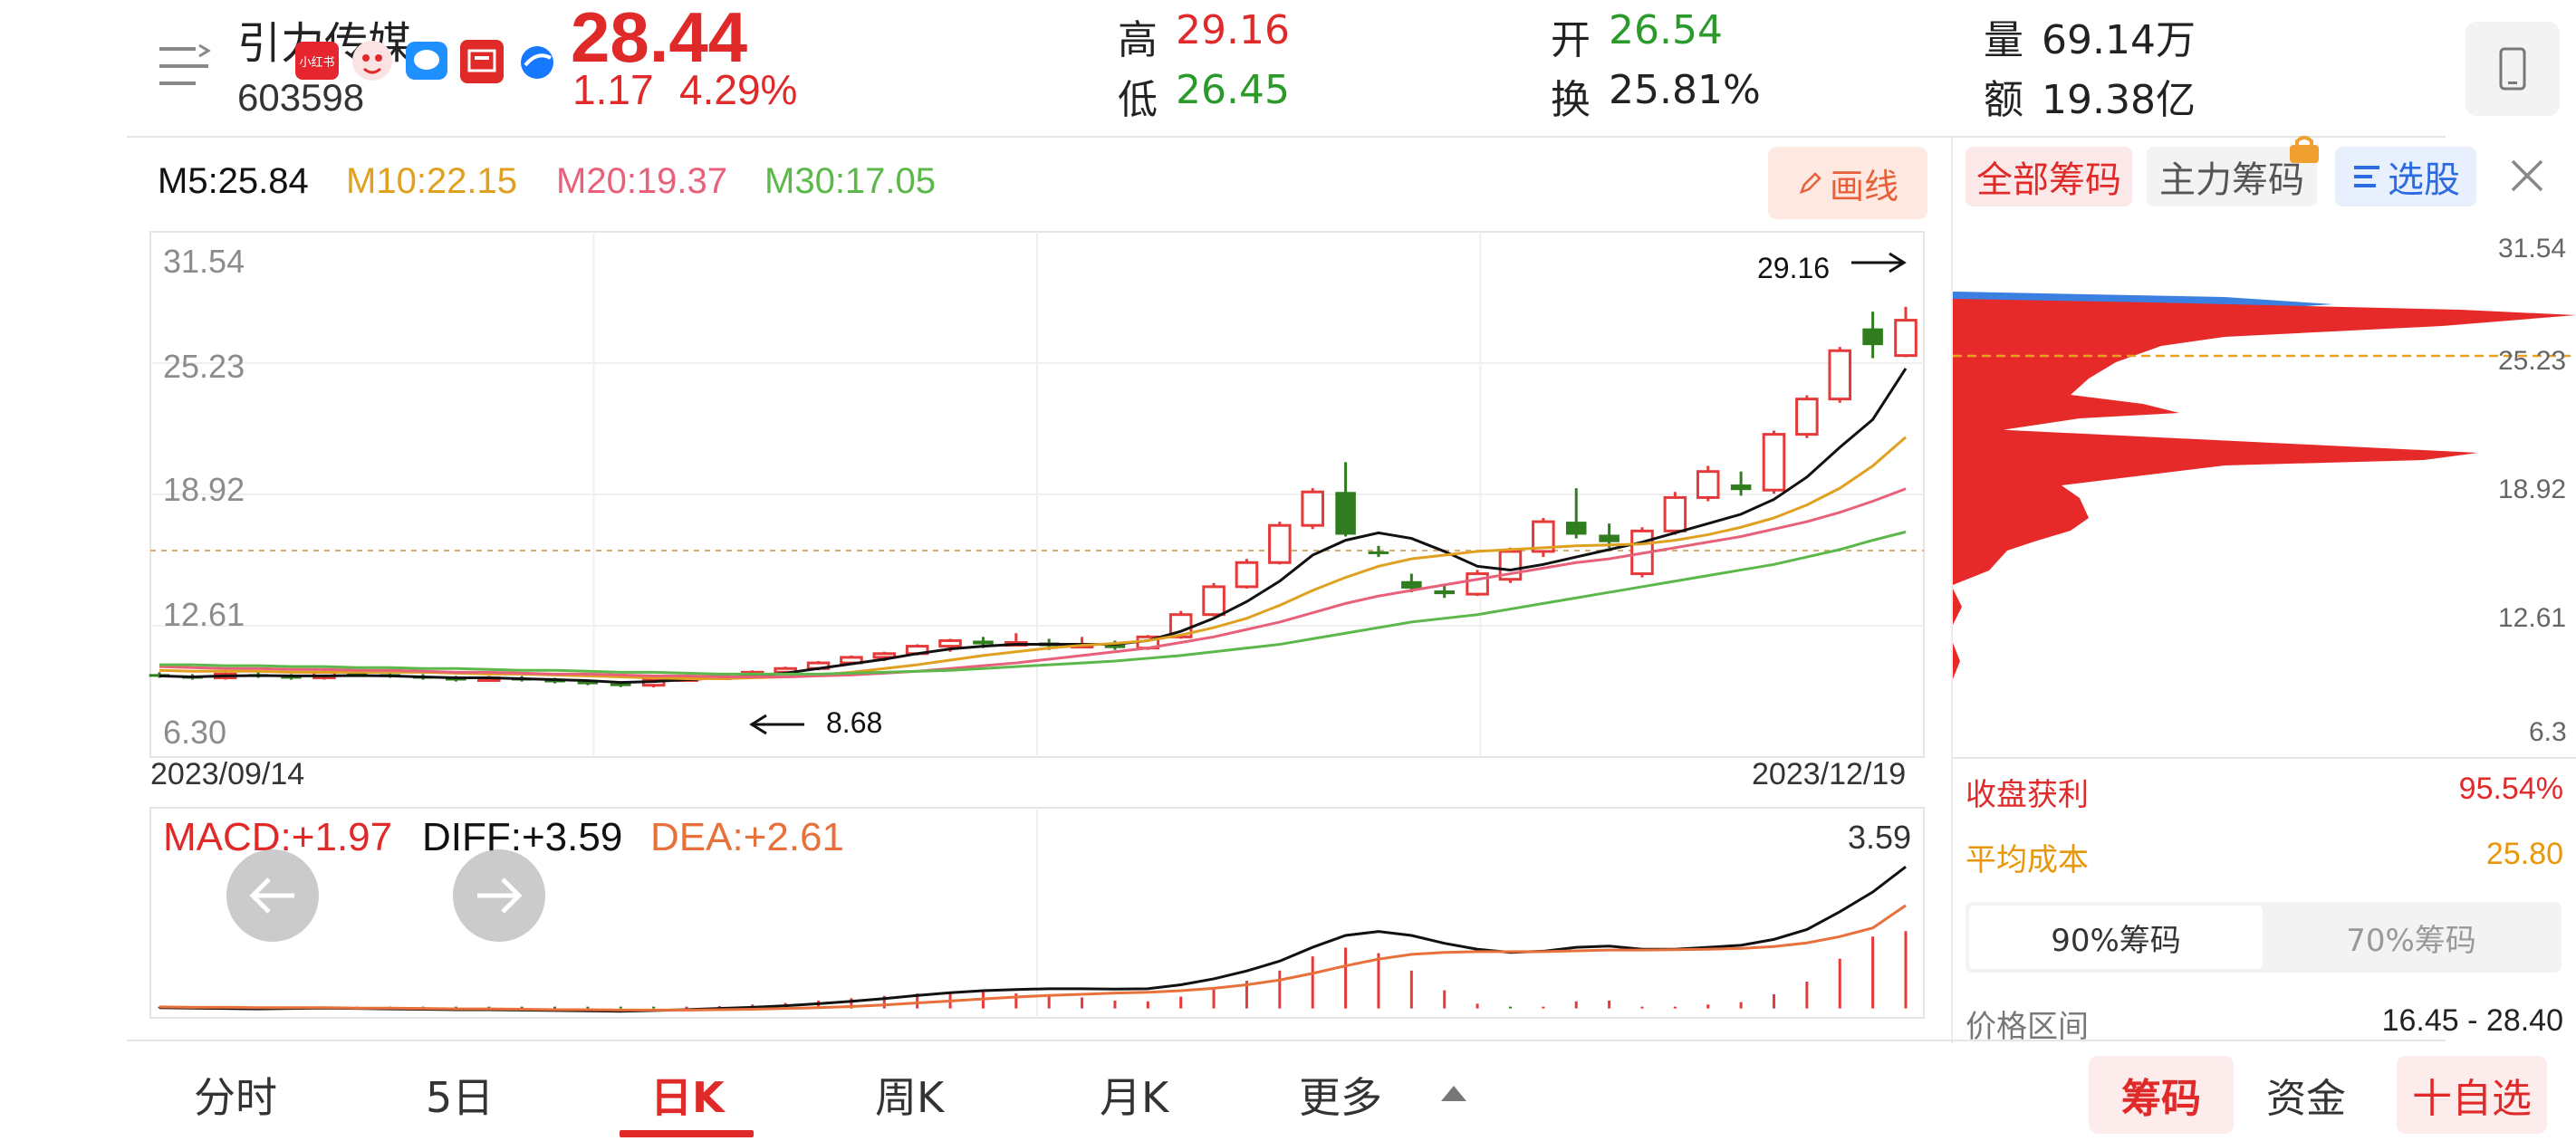 This screenshot has height=1141, width=2576. I want to click on diff-line, so click(1033, 939).